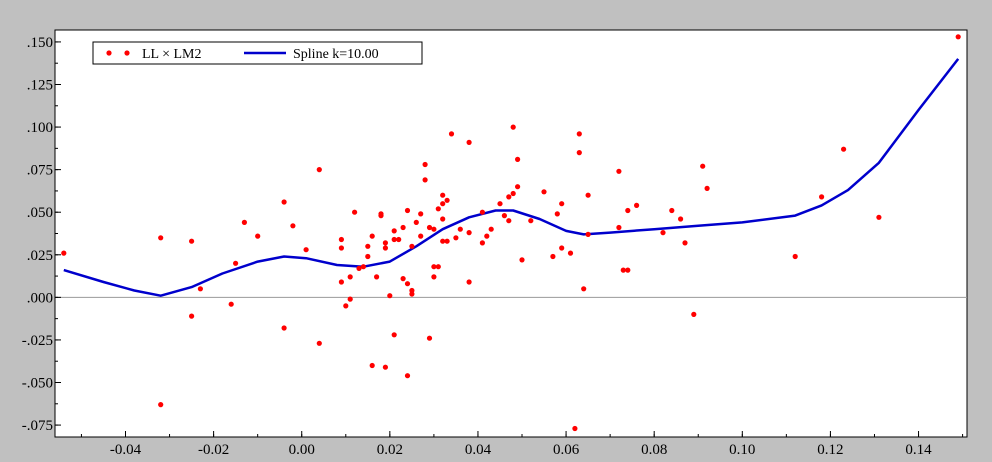  Describe the element at coordinates (257, 53) in the screenshot. I see `legend: LL × LM2 Spline k=10.00` at that location.